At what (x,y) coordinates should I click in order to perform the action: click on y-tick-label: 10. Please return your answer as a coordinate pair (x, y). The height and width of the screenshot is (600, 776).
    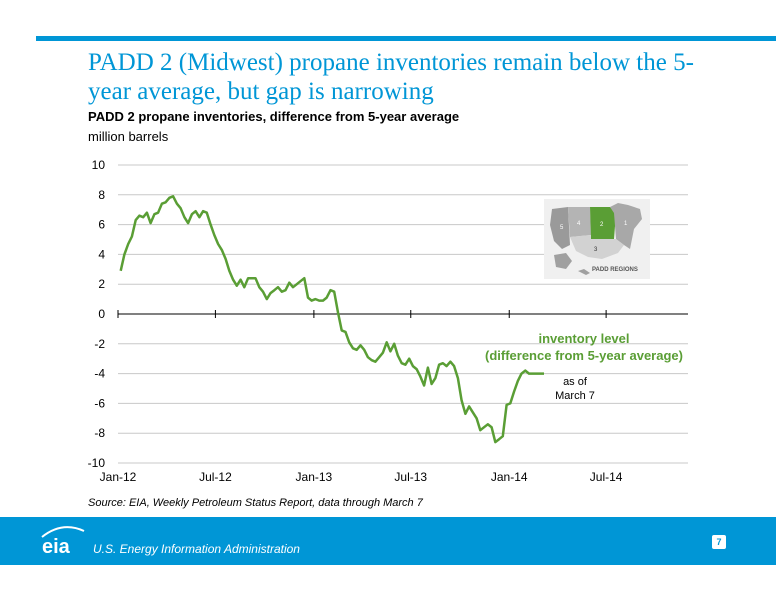
    Looking at the image, I should click on (99, 165).